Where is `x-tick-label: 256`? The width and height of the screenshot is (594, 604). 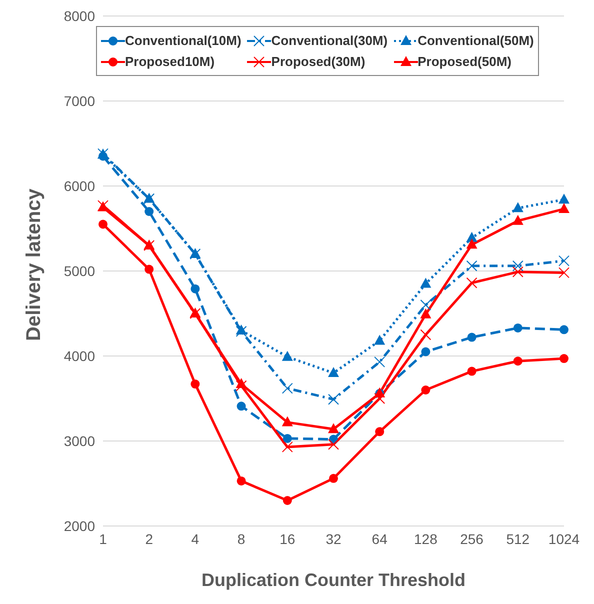
x-tick-label: 256 is located at coordinates (472, 538).